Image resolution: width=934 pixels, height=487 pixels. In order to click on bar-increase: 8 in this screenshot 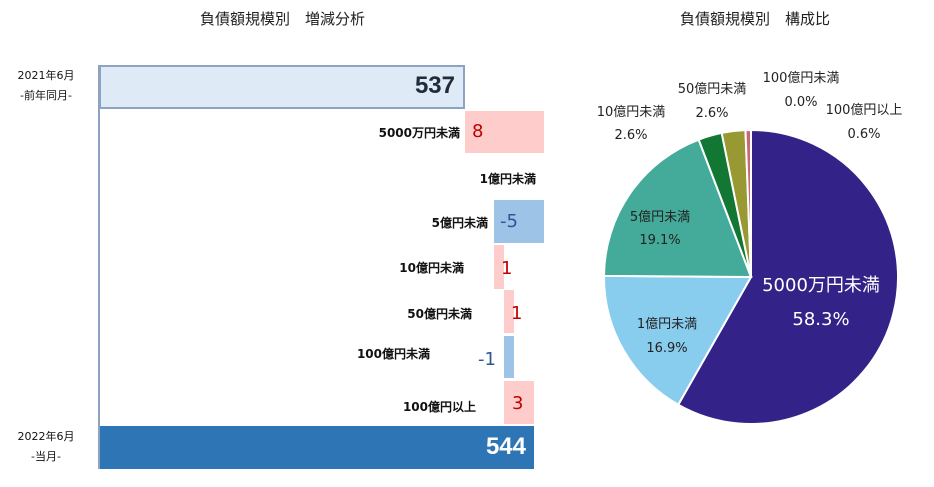, I will do `click(504, 132)`.